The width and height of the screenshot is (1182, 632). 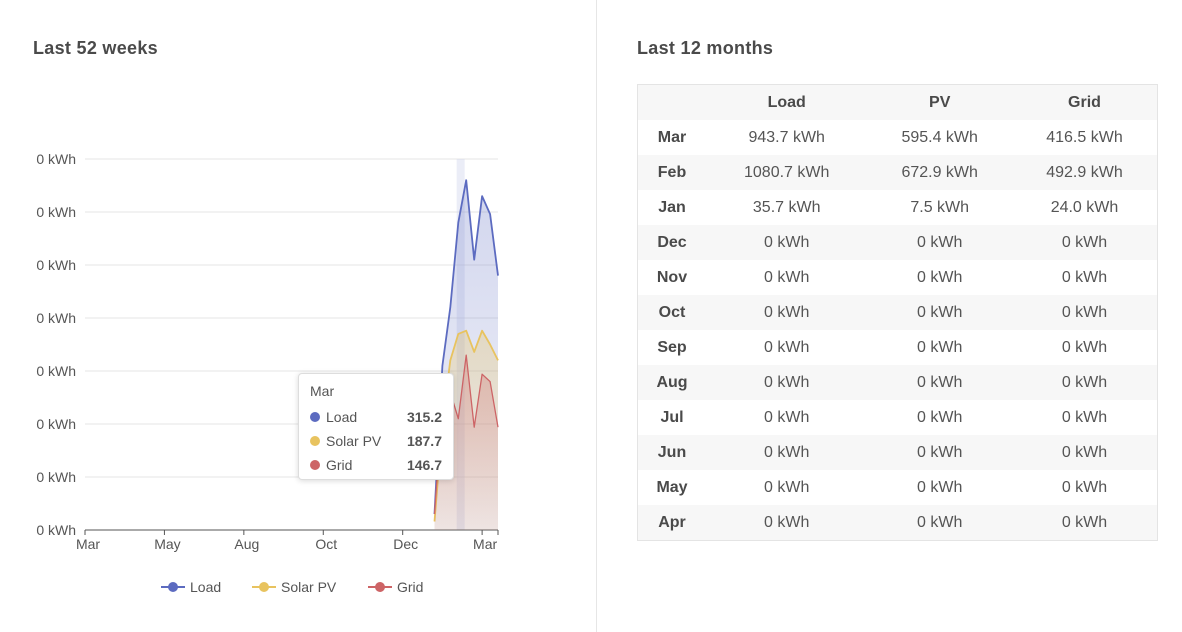 I want to click on table-row: Sep 0 kWh 0 kWh 0 kWh, so click(x=897, y=347).